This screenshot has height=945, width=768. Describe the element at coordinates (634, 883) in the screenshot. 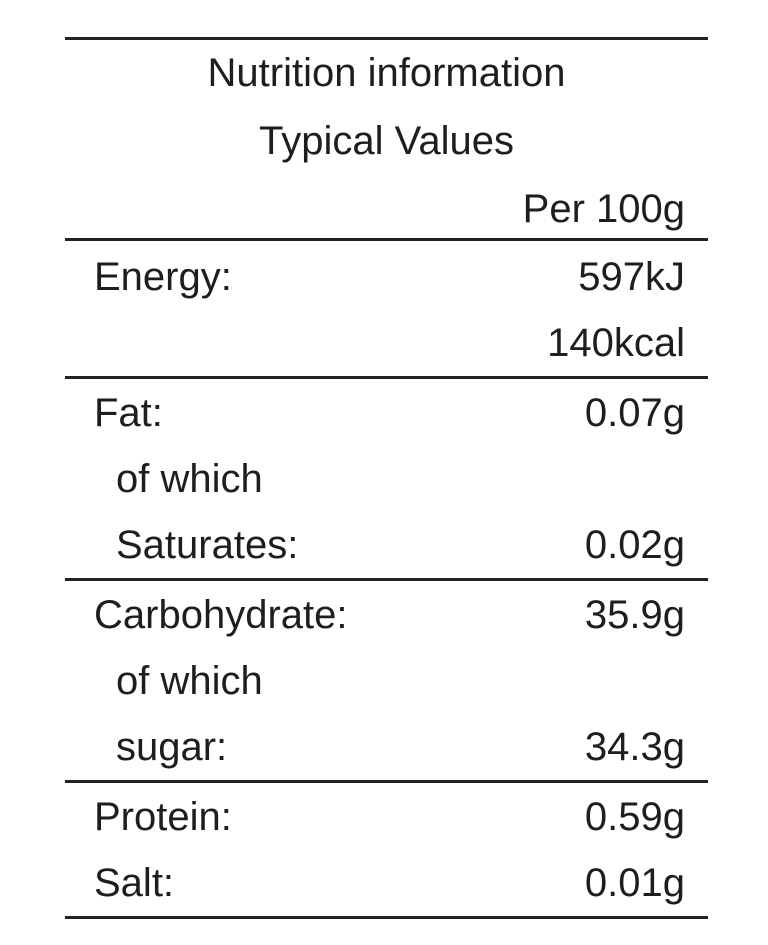

I see `row-value: 0.01g` at that location.